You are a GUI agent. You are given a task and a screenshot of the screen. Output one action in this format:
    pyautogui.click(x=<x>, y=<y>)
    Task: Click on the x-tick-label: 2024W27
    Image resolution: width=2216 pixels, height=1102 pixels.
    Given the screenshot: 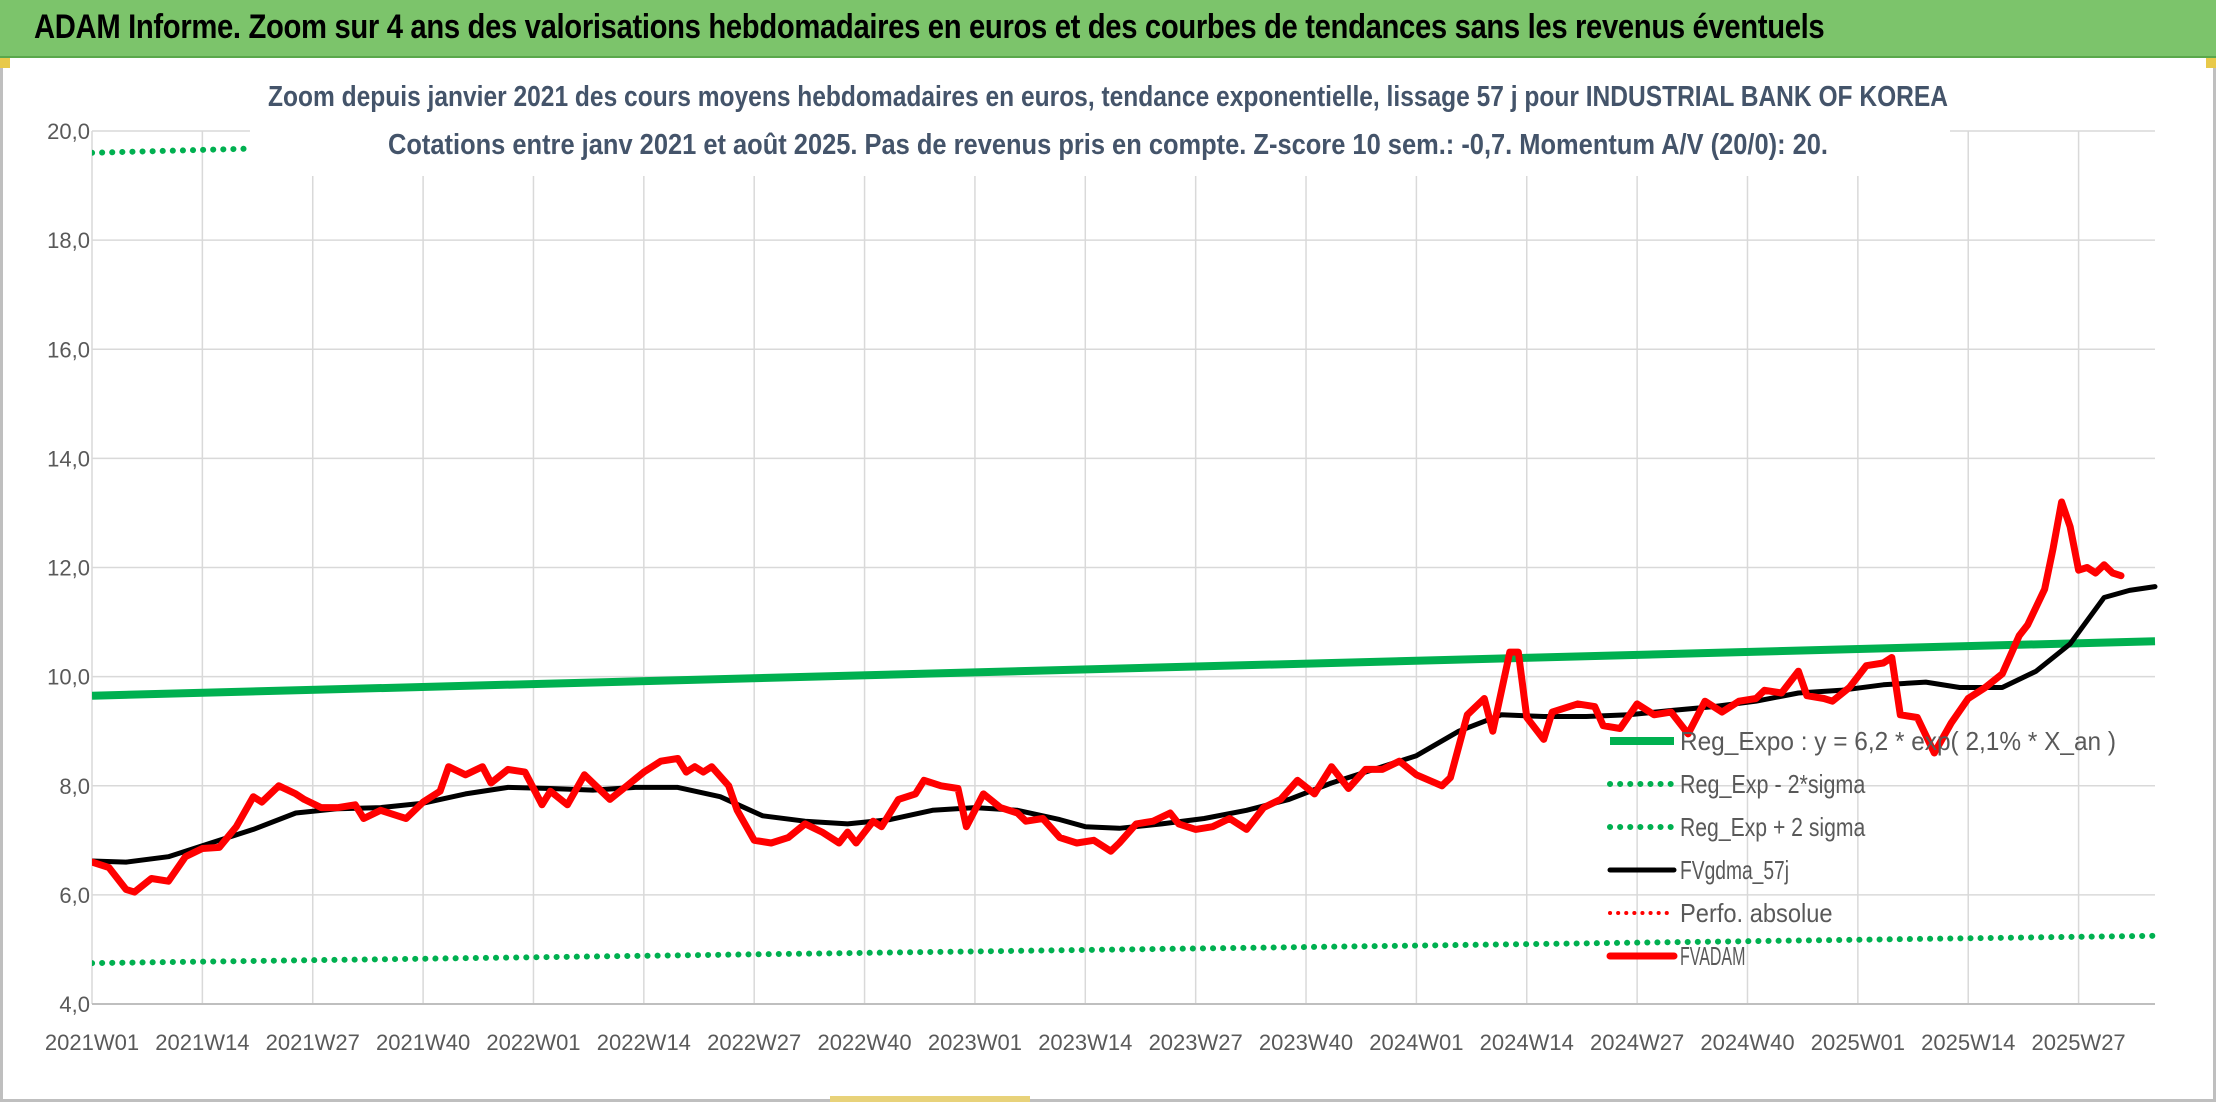 What is the action you would take?
    pyautogui.click(x=1637, y=1042)
    